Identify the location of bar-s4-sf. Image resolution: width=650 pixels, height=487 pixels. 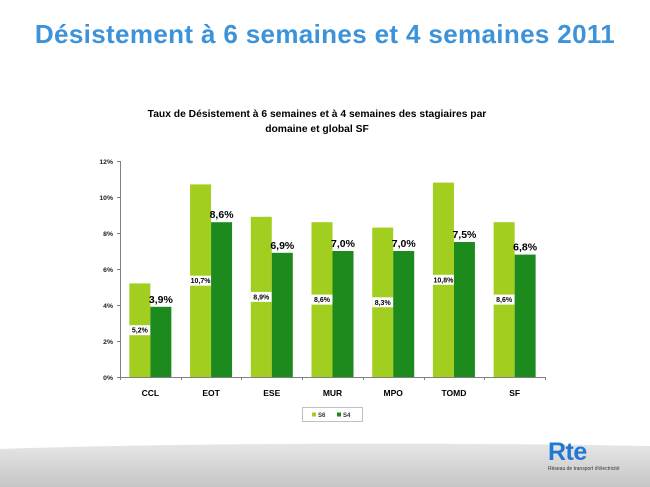
(525, 315).